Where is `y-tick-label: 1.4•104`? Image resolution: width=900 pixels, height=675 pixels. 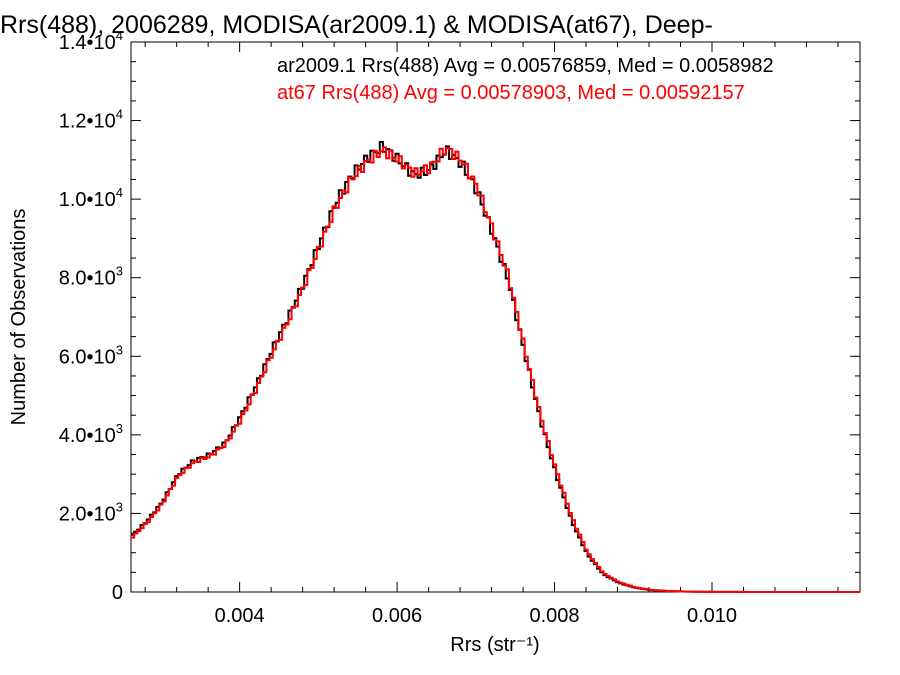
y-tick-label: 1.4•104 is located at coordinates (91, 41).